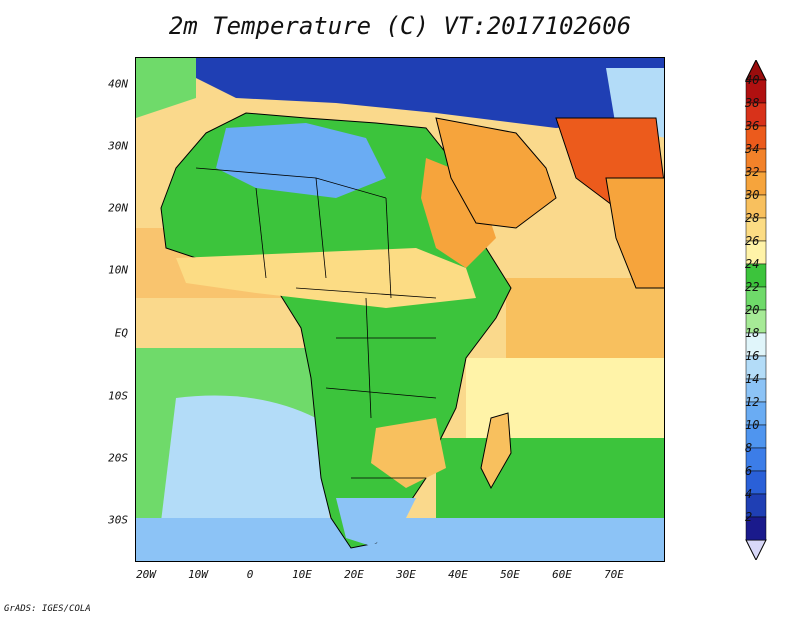  I want to click on ocean-indian-north, so click(585, 318).